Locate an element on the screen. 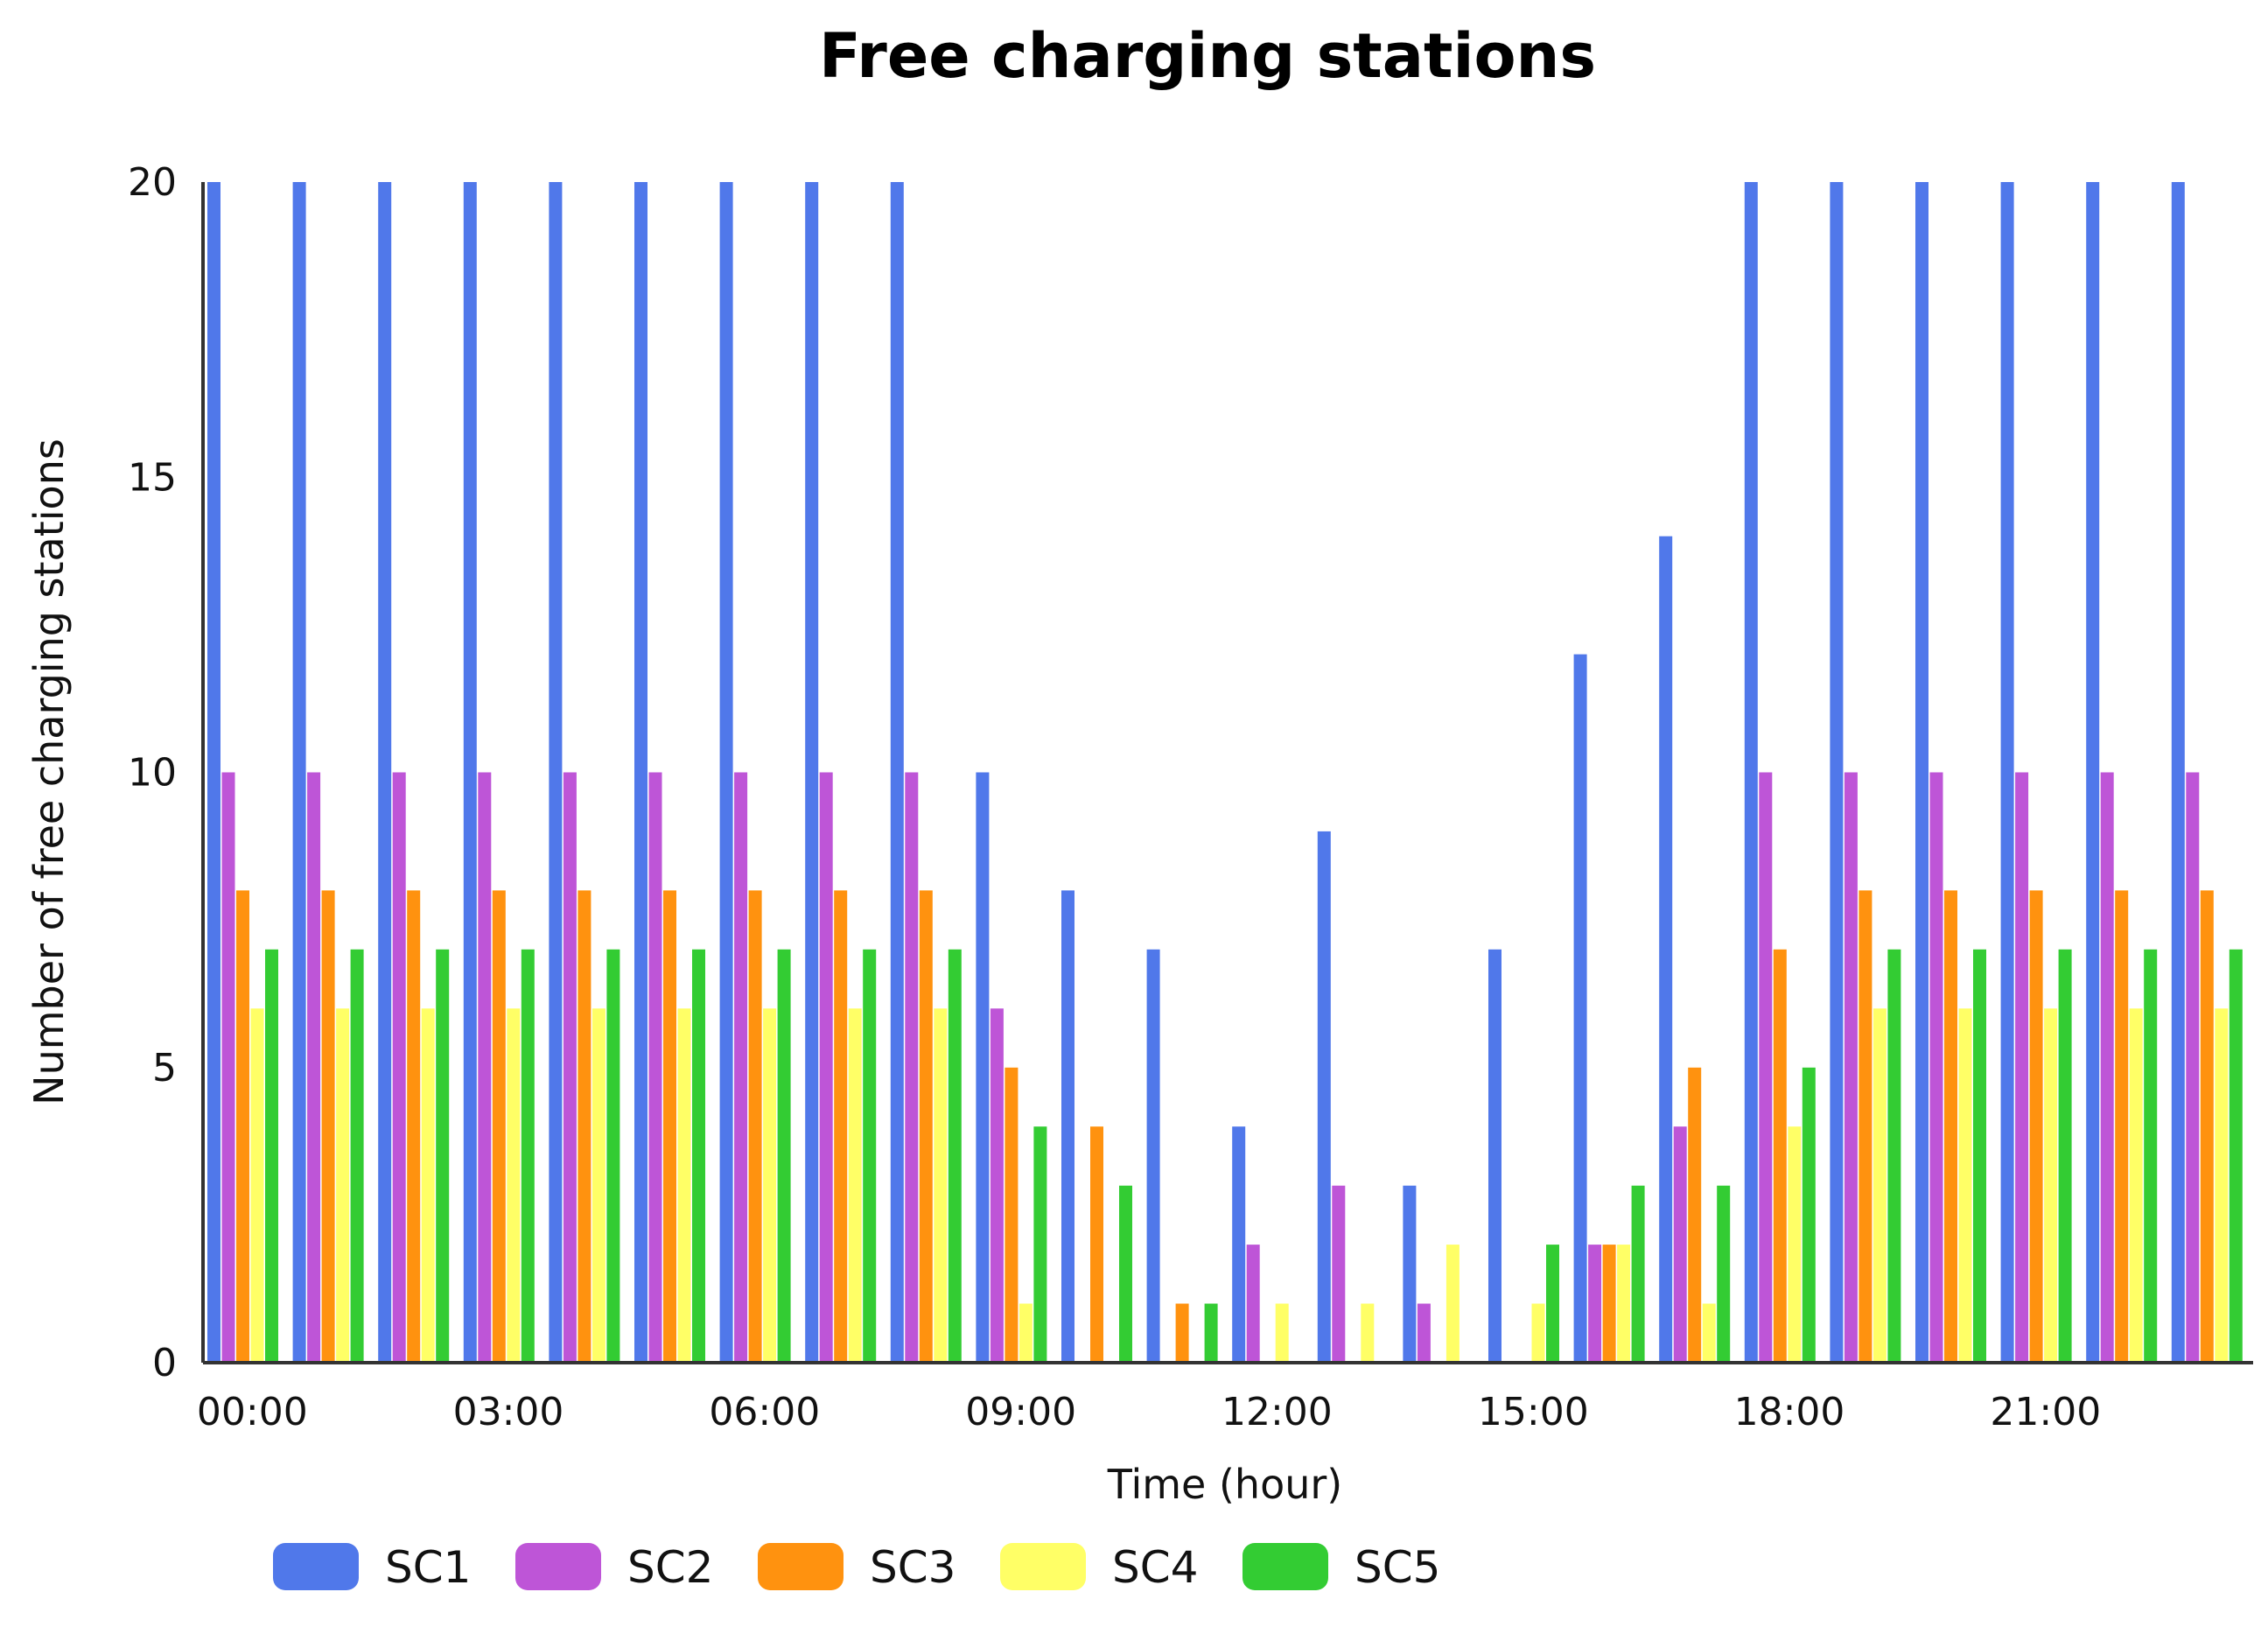 The image size is (2268, 1627). bar-sc5-1900 is located at coordinates (1894, 1156).